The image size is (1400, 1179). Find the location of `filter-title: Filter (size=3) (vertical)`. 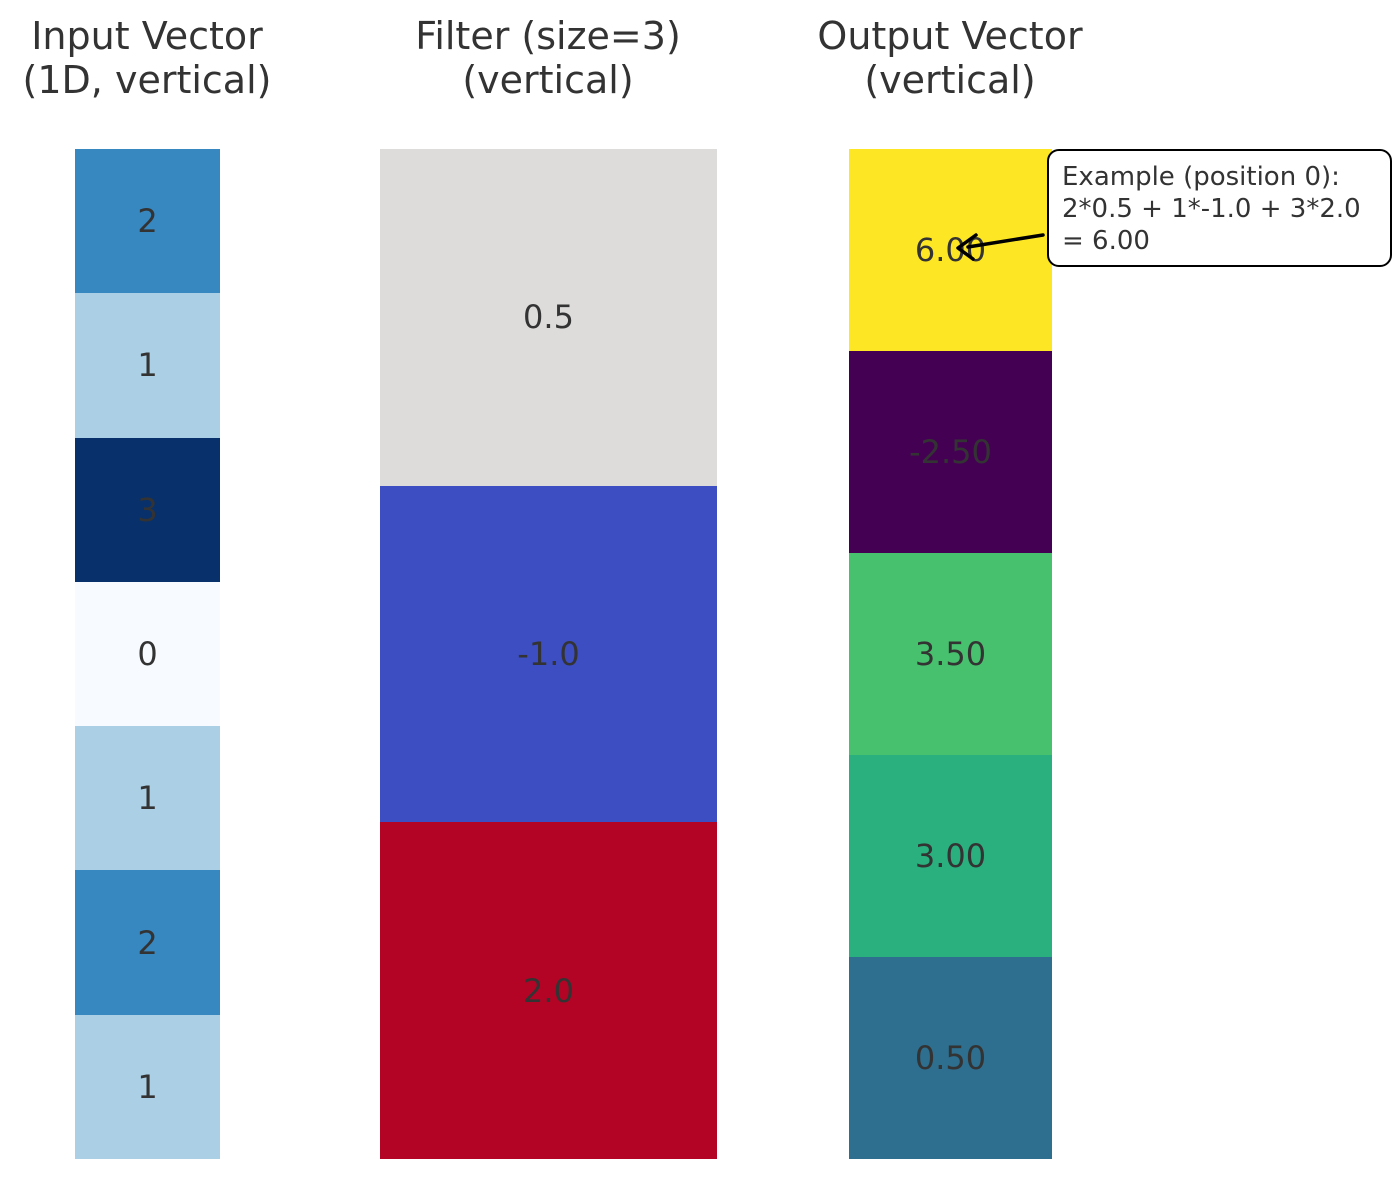

filter-title: Filter (size=3) (vertical) is located at coordinates (548, 58).